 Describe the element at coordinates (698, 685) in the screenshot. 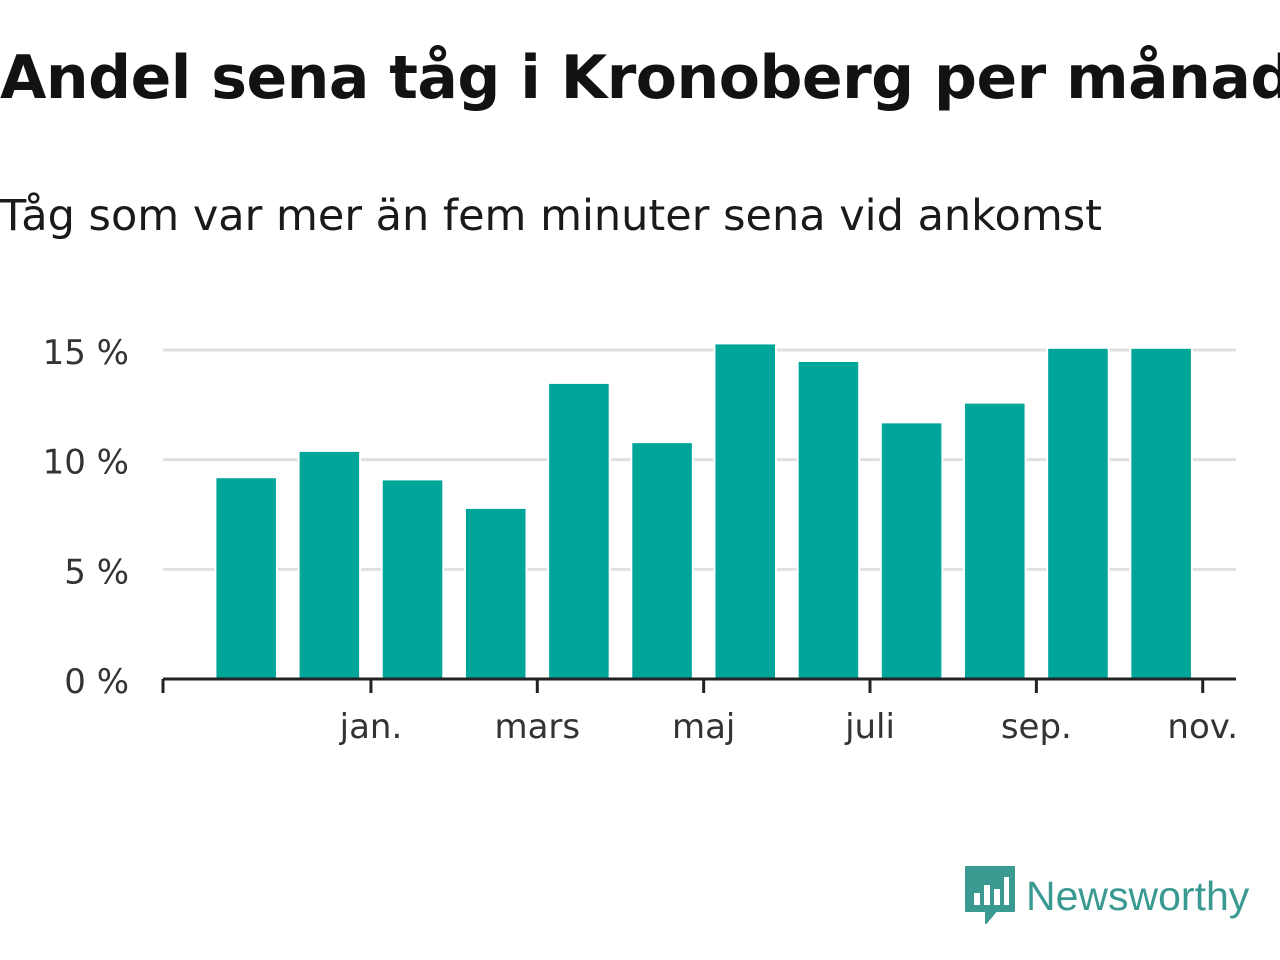

I see `x-axis` at that location.